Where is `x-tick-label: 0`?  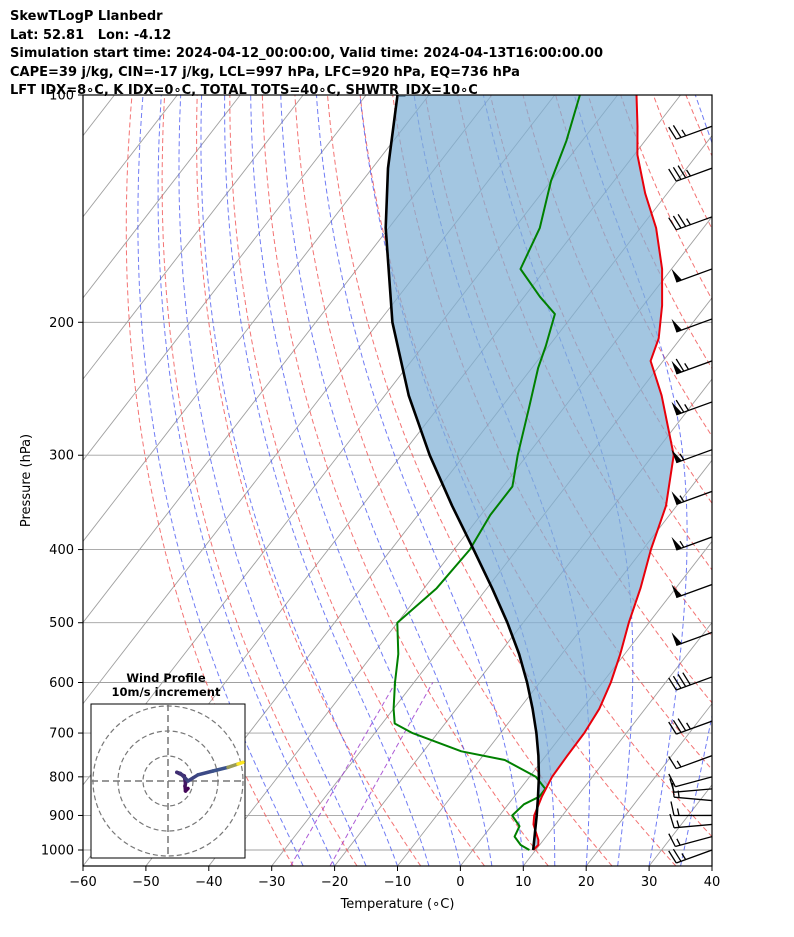 x-tick-label: 0 is located at coordinates (460, 882).